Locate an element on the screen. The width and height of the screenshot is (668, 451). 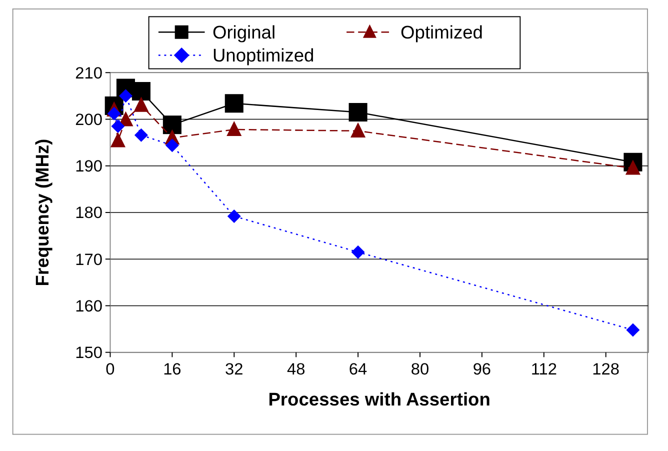
x-tick-label: 128 is located at coordinates (606, 369).